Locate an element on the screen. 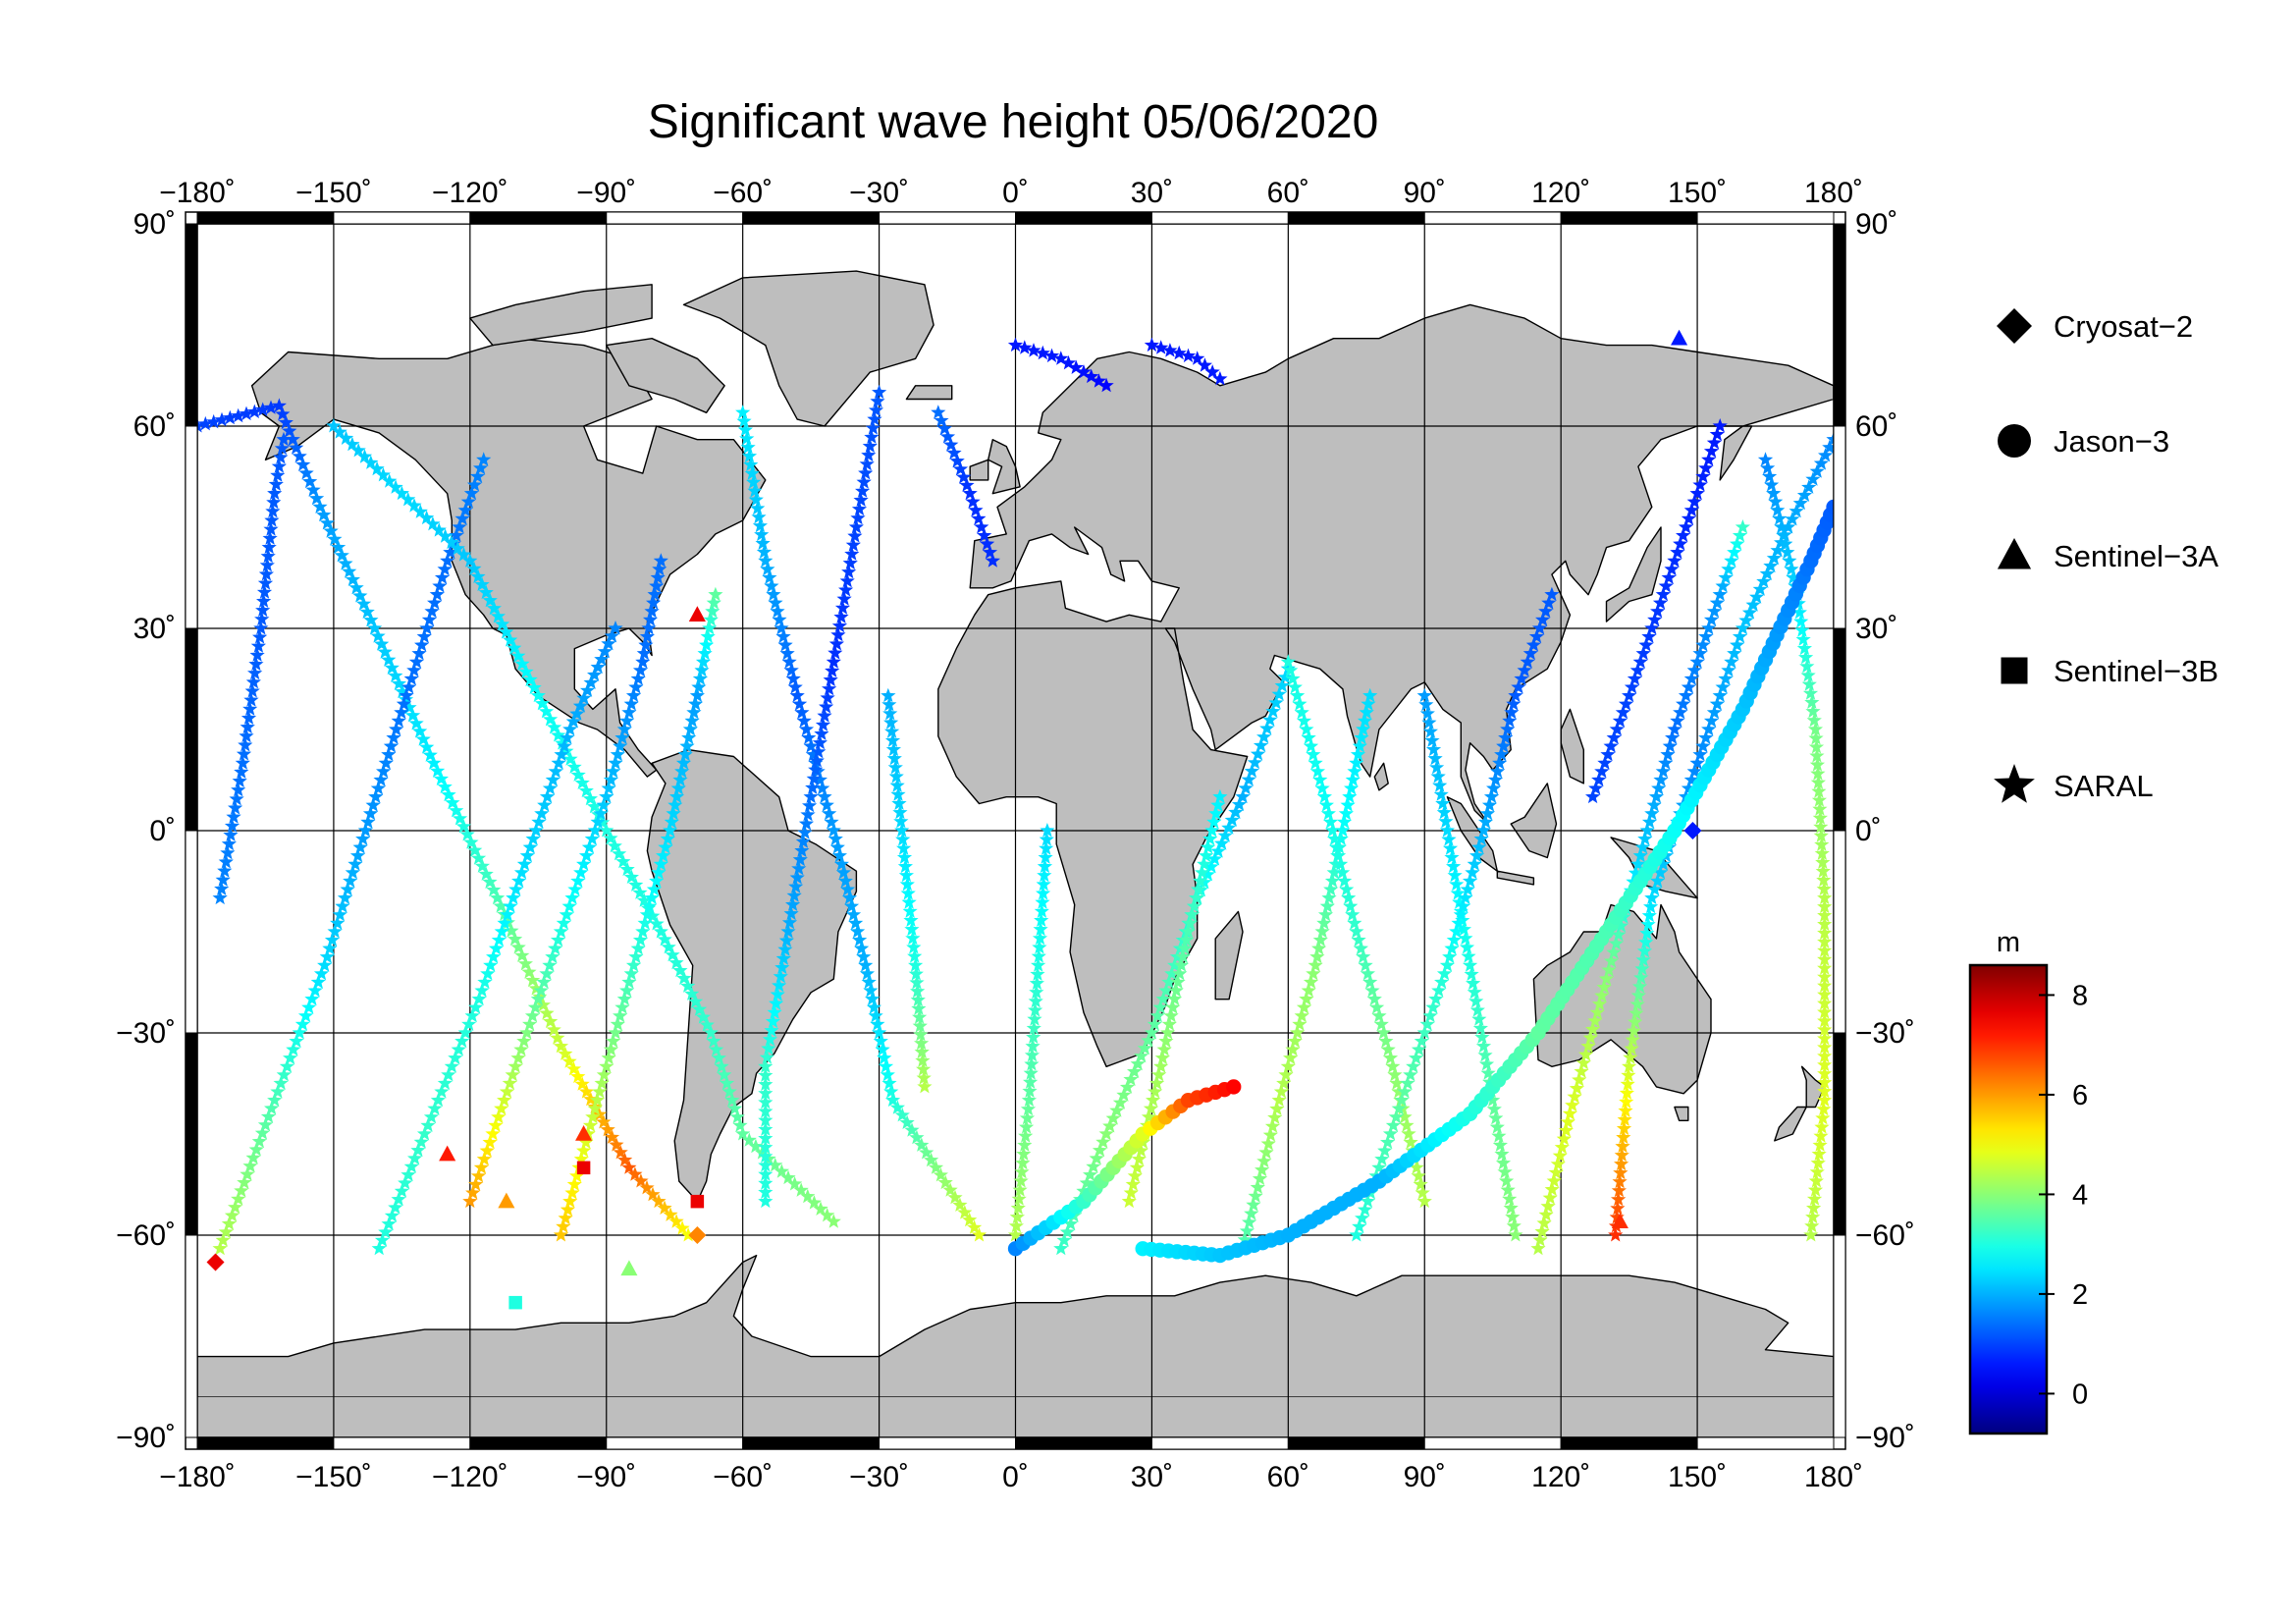 This screenshot has width=2296, height=1623. legend-star-icon is located at coordinates (2014, 783).